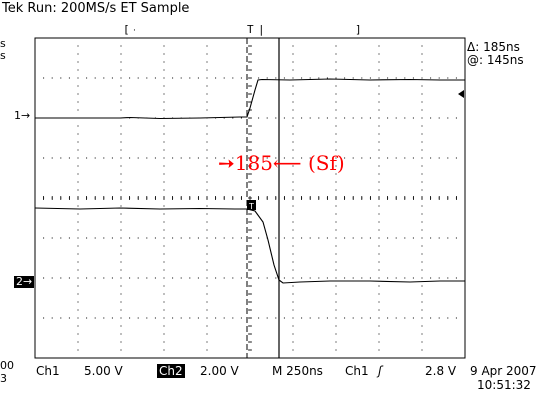 This screenshot has height=395, width=559. I want to click on ch2-ground-marker: 2→, so click(24, 281).